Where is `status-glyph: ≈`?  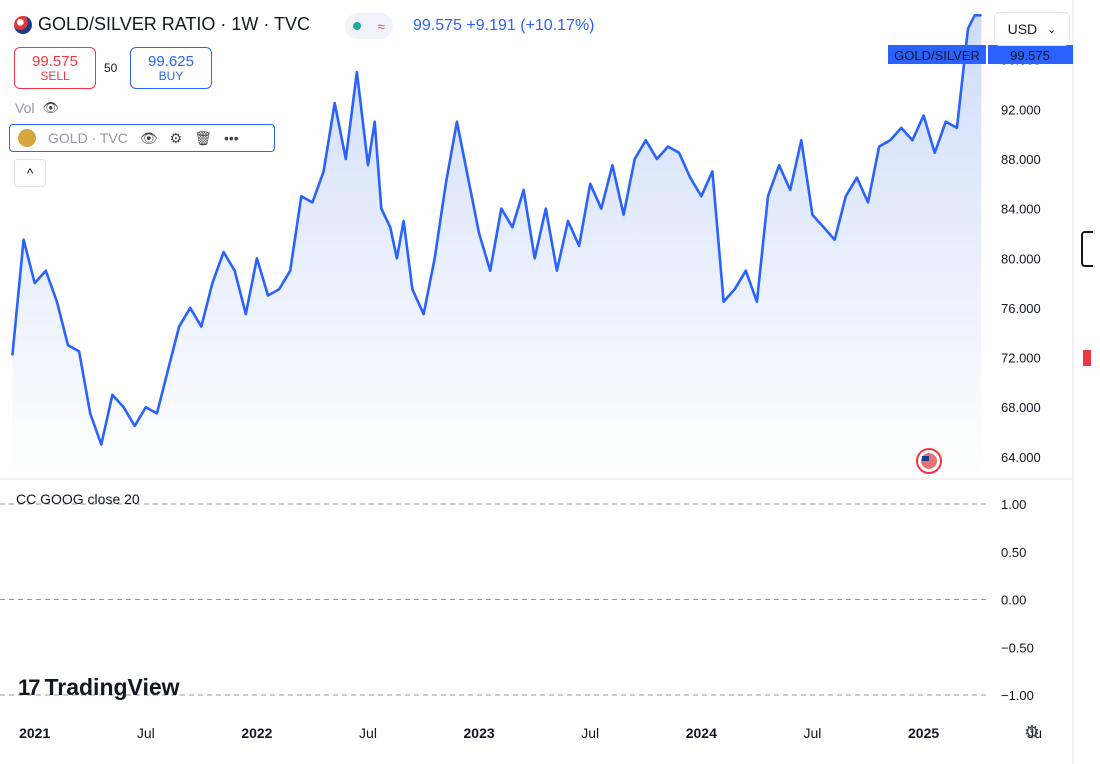
status-glyph: ≈ is located at coordinates (381, 26).